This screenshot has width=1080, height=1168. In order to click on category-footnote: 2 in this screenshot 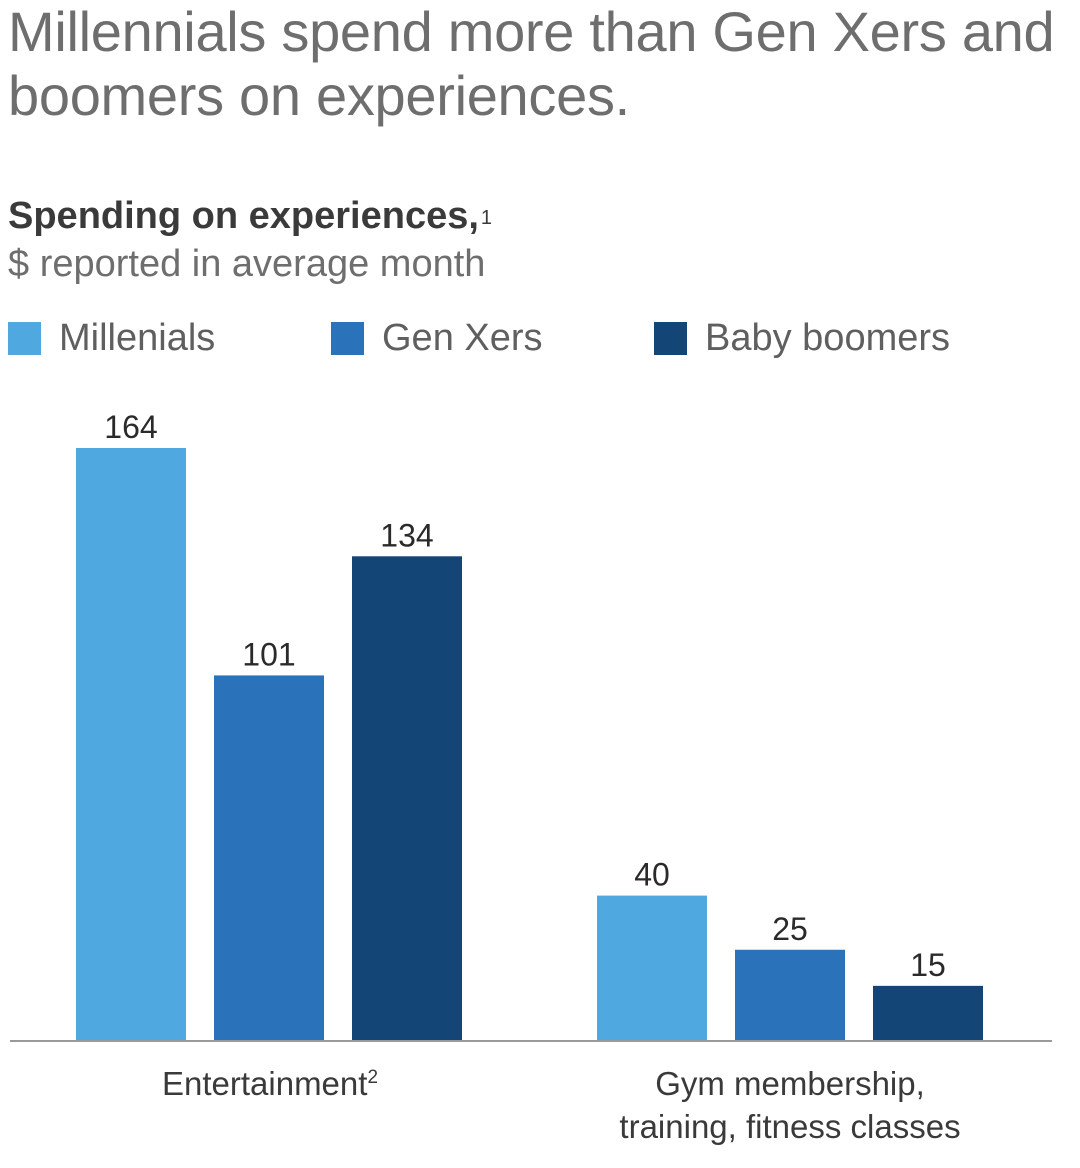, I will do `click(372, 1077)`.